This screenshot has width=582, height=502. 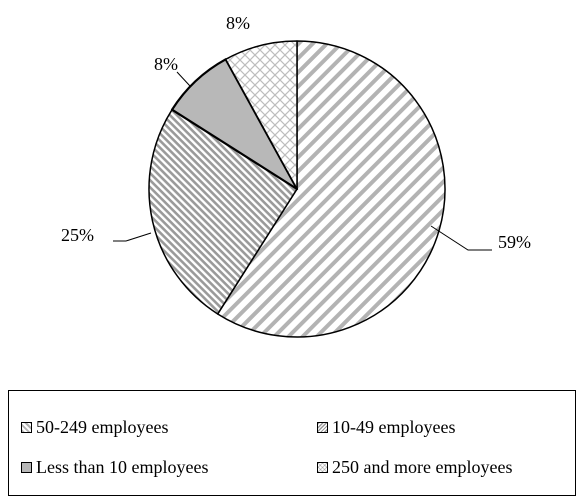 I want to click on legend-label-250-and-more: 250 and more employees, so click(x=422, y=467).